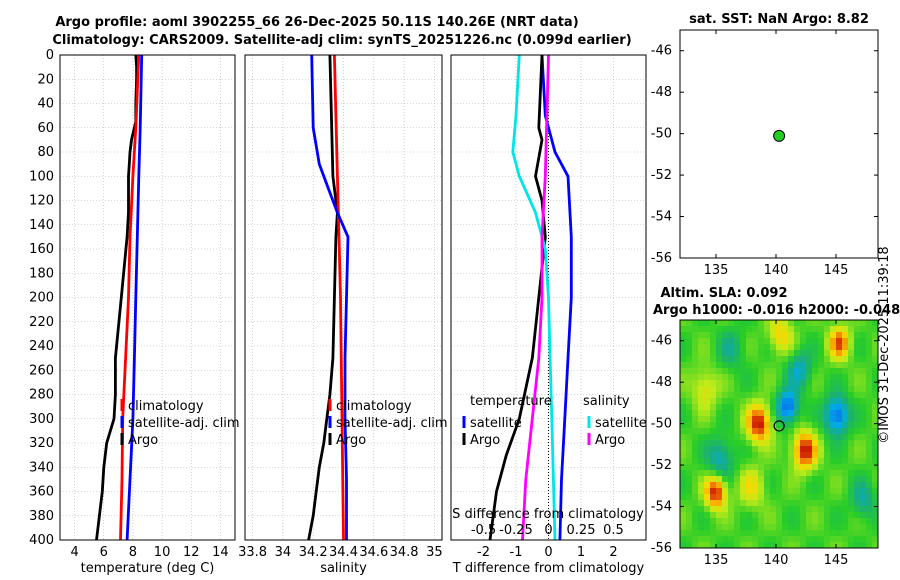 Image resolution: width=900 pixels, height=580 pixels. I want to click on legend-label: satellite-adj. clim, so click(392, 423).